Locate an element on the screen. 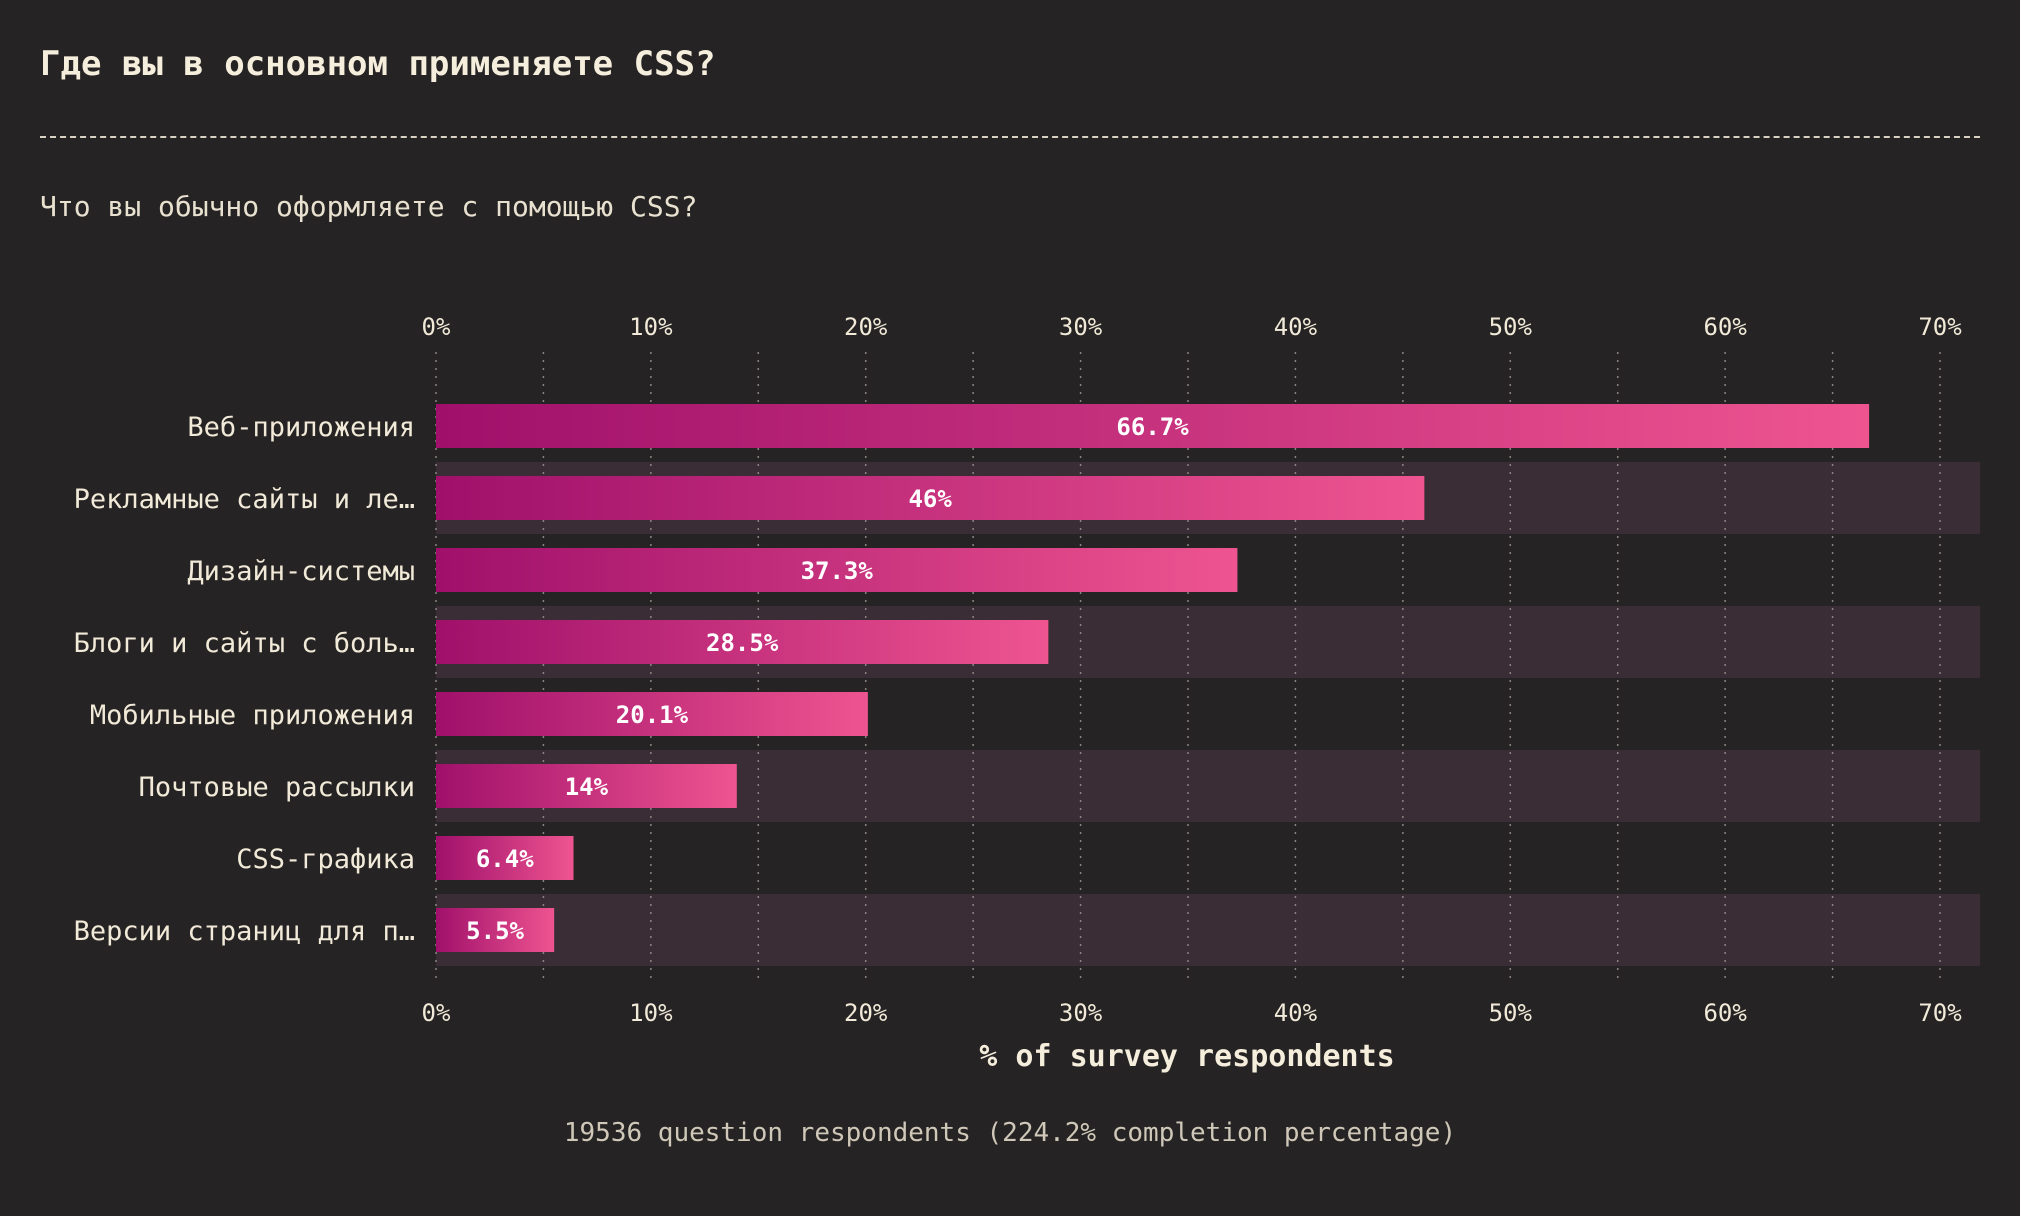 This screenshot has height=1216, width=2020. x-axis-title: % of survey respondents is located at coordinates (1186, 1056).